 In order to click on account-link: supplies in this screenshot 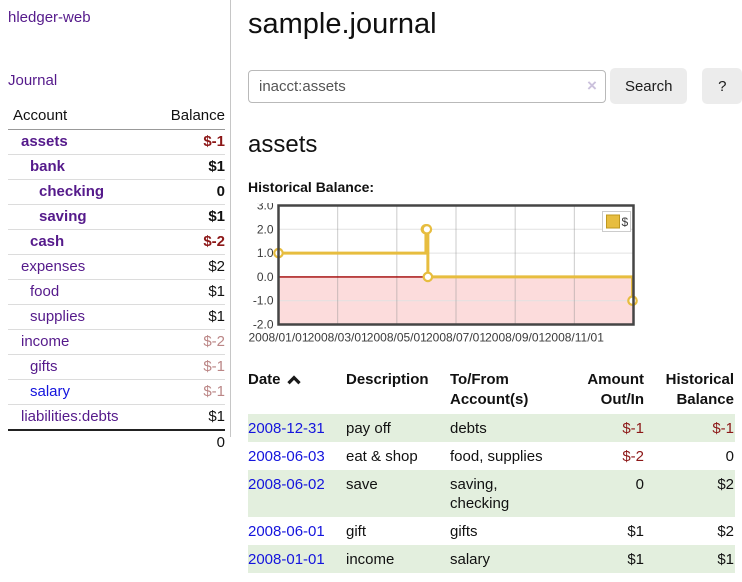, I will do `click(58, 316)`.